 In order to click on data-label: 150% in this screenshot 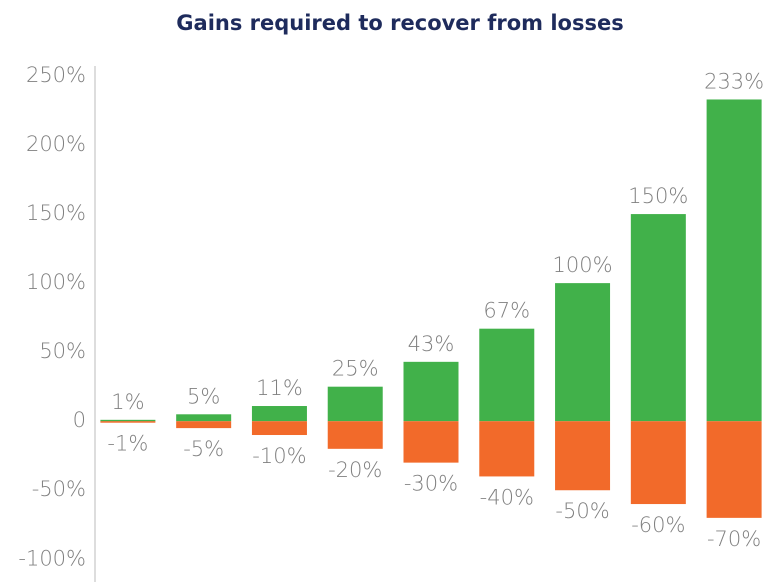, I will do `click(658, 196)`.